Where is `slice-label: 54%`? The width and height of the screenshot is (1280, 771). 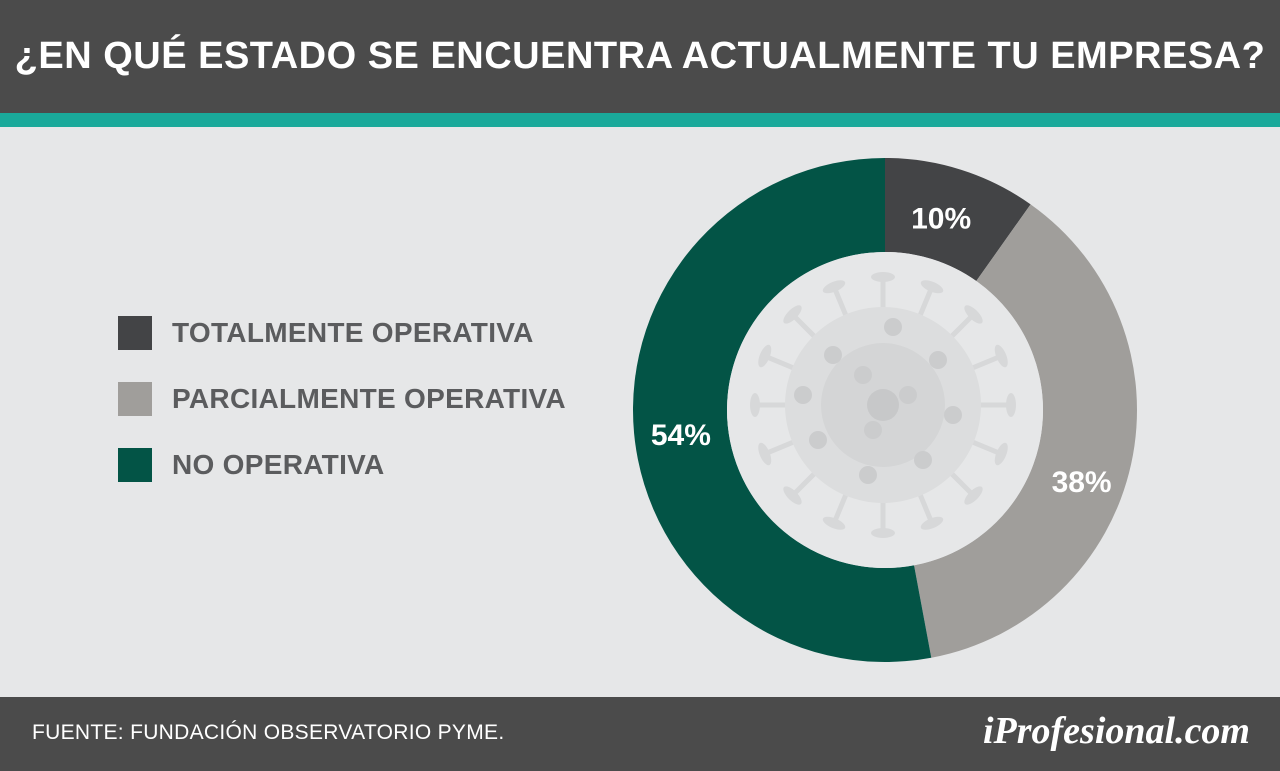
slice-label: 54% is located at coordinates (681, 435).